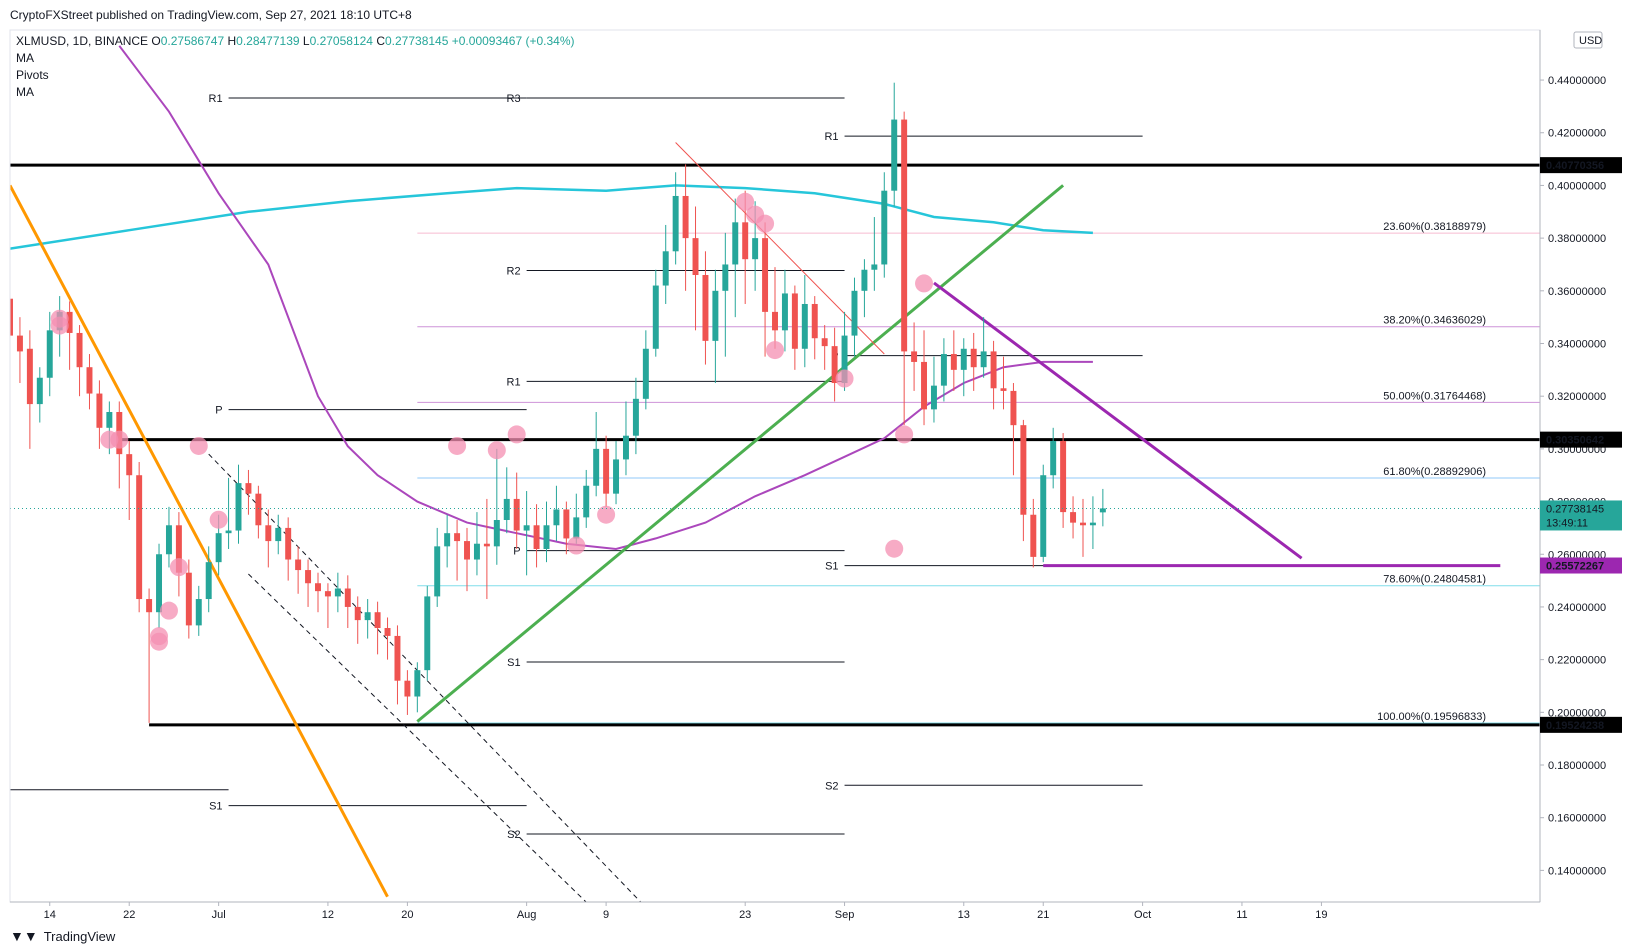 The height and width of the screenshot is (950, 1632). Describe the element at coordinates (1118, 420) in the screenshot. I see `trendline-purple` at that location.